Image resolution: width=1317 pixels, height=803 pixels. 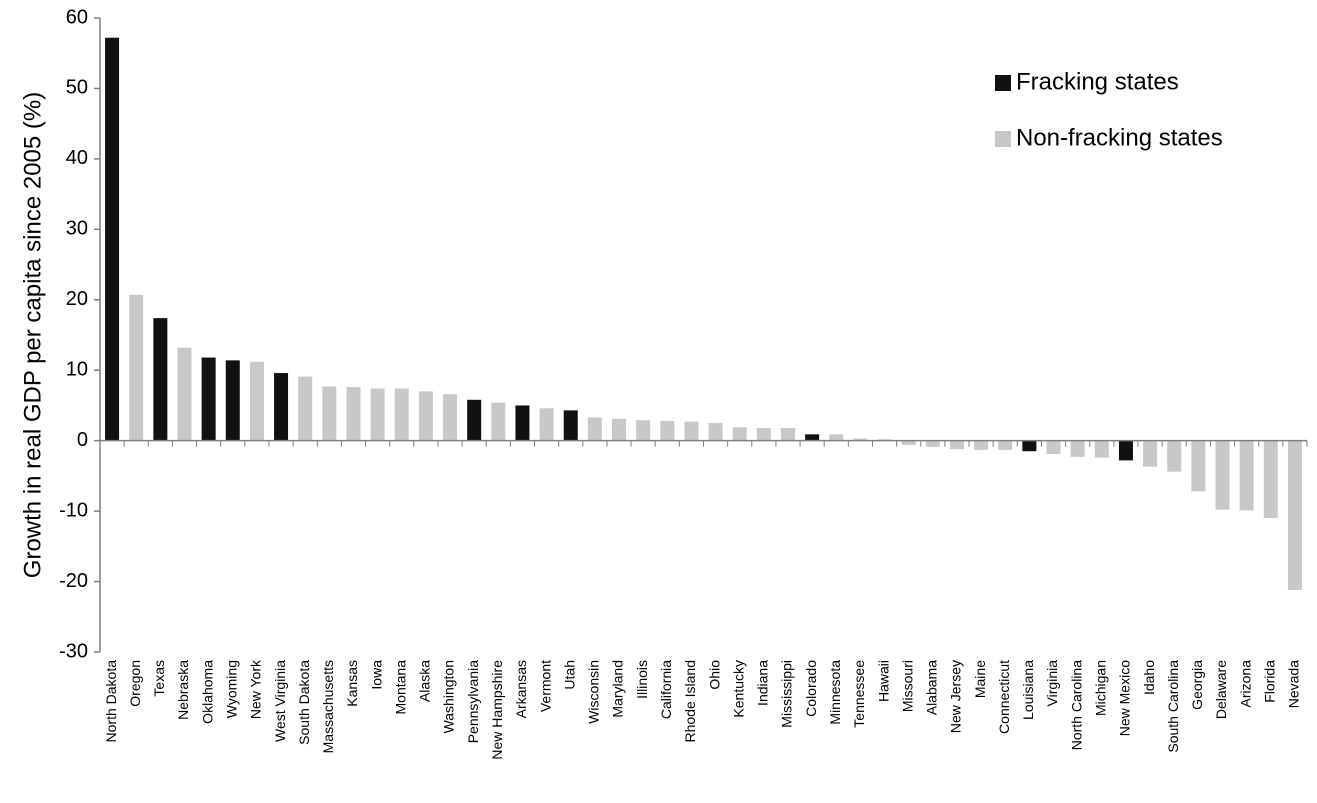 I want to click on x-tick-label: Rhode Island, so click(x=690, y=701).